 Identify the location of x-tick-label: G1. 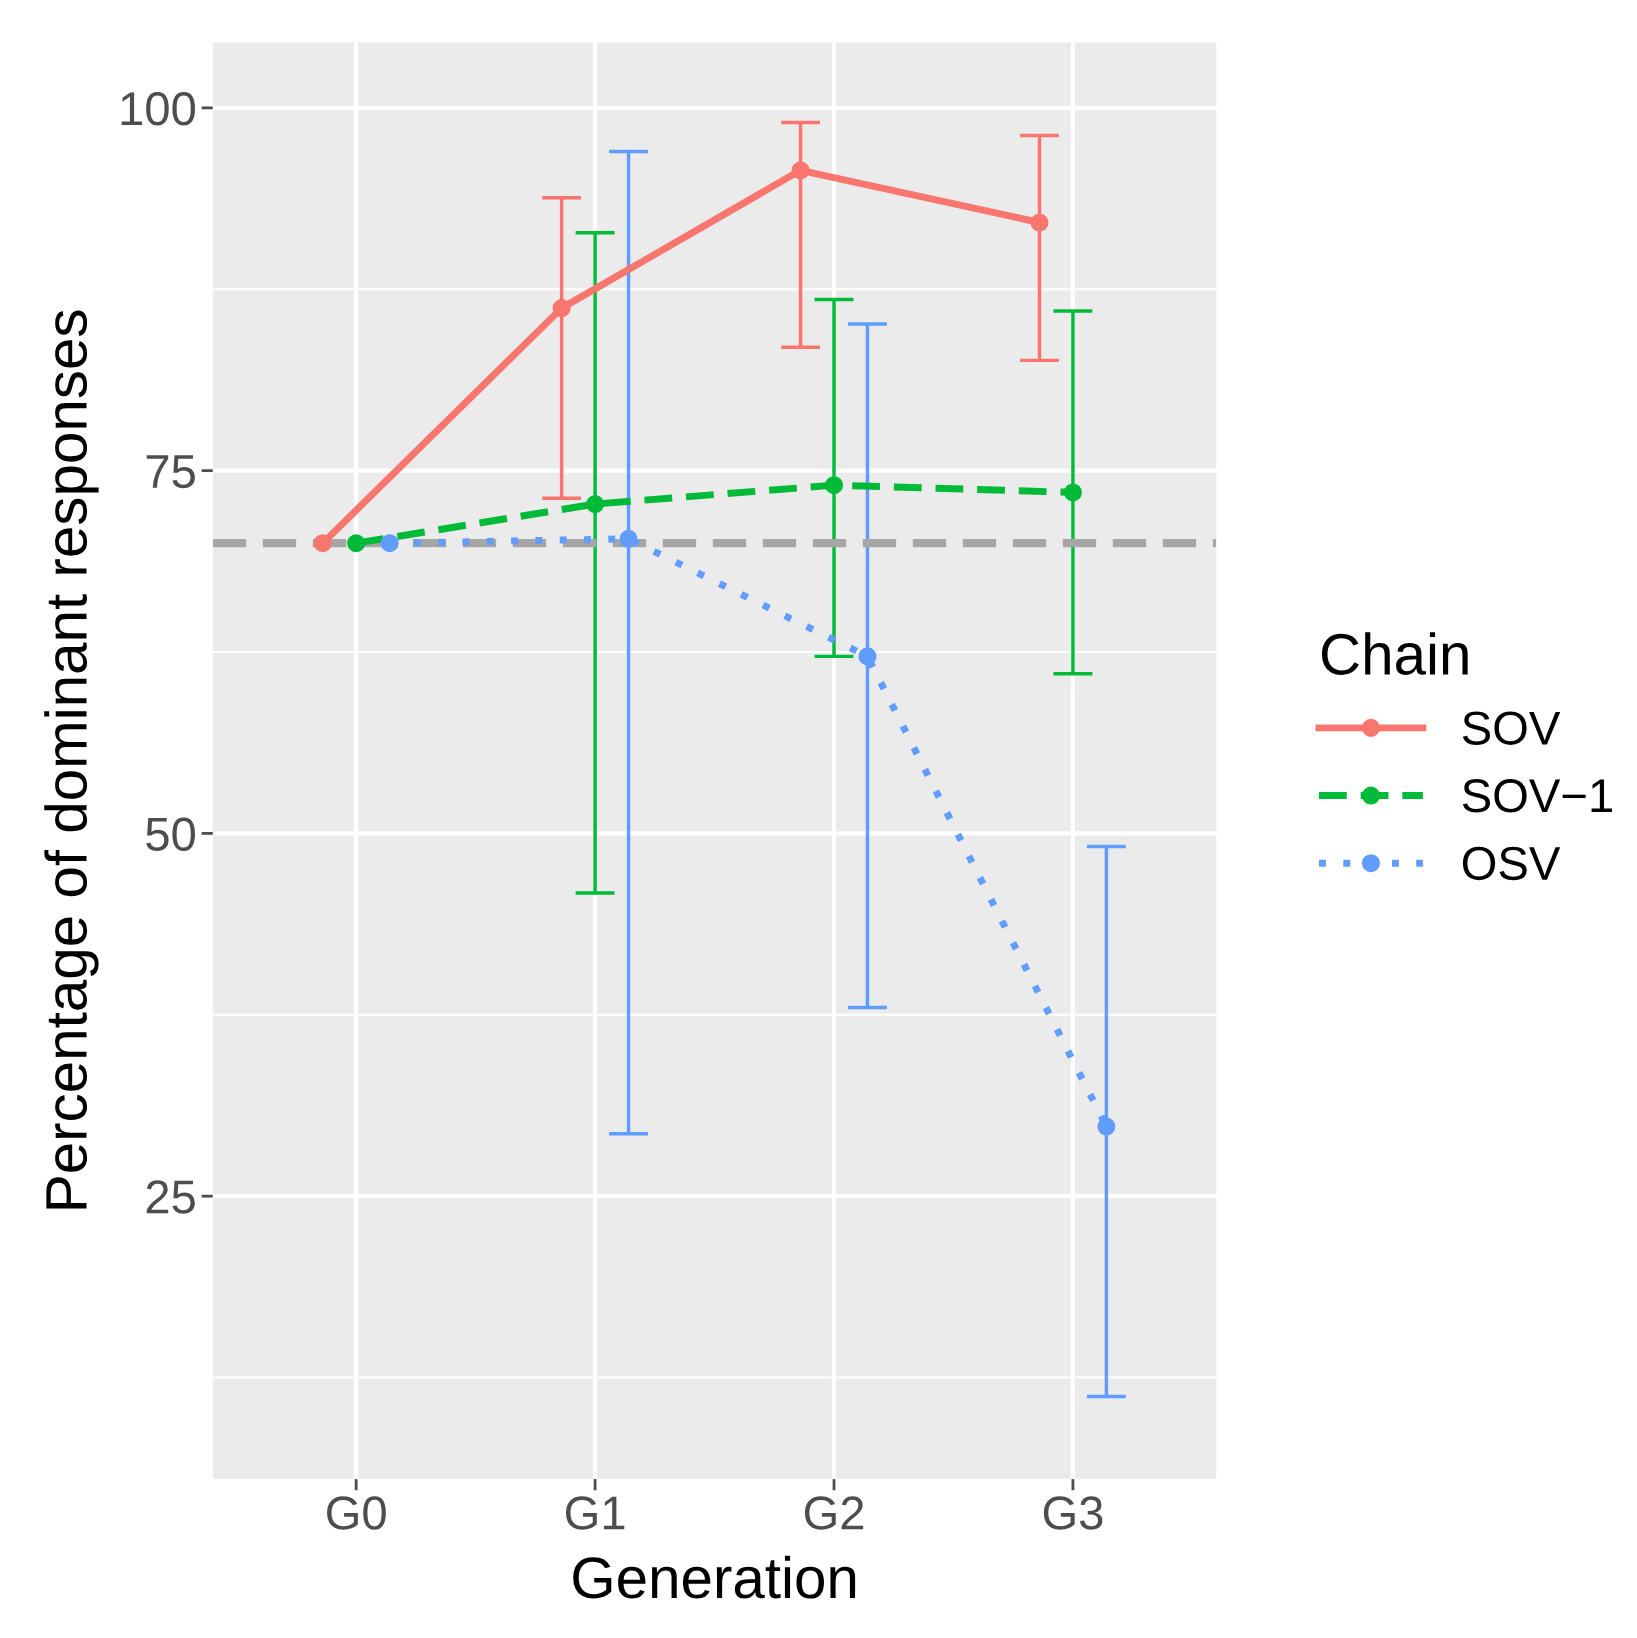
(595, 1513).